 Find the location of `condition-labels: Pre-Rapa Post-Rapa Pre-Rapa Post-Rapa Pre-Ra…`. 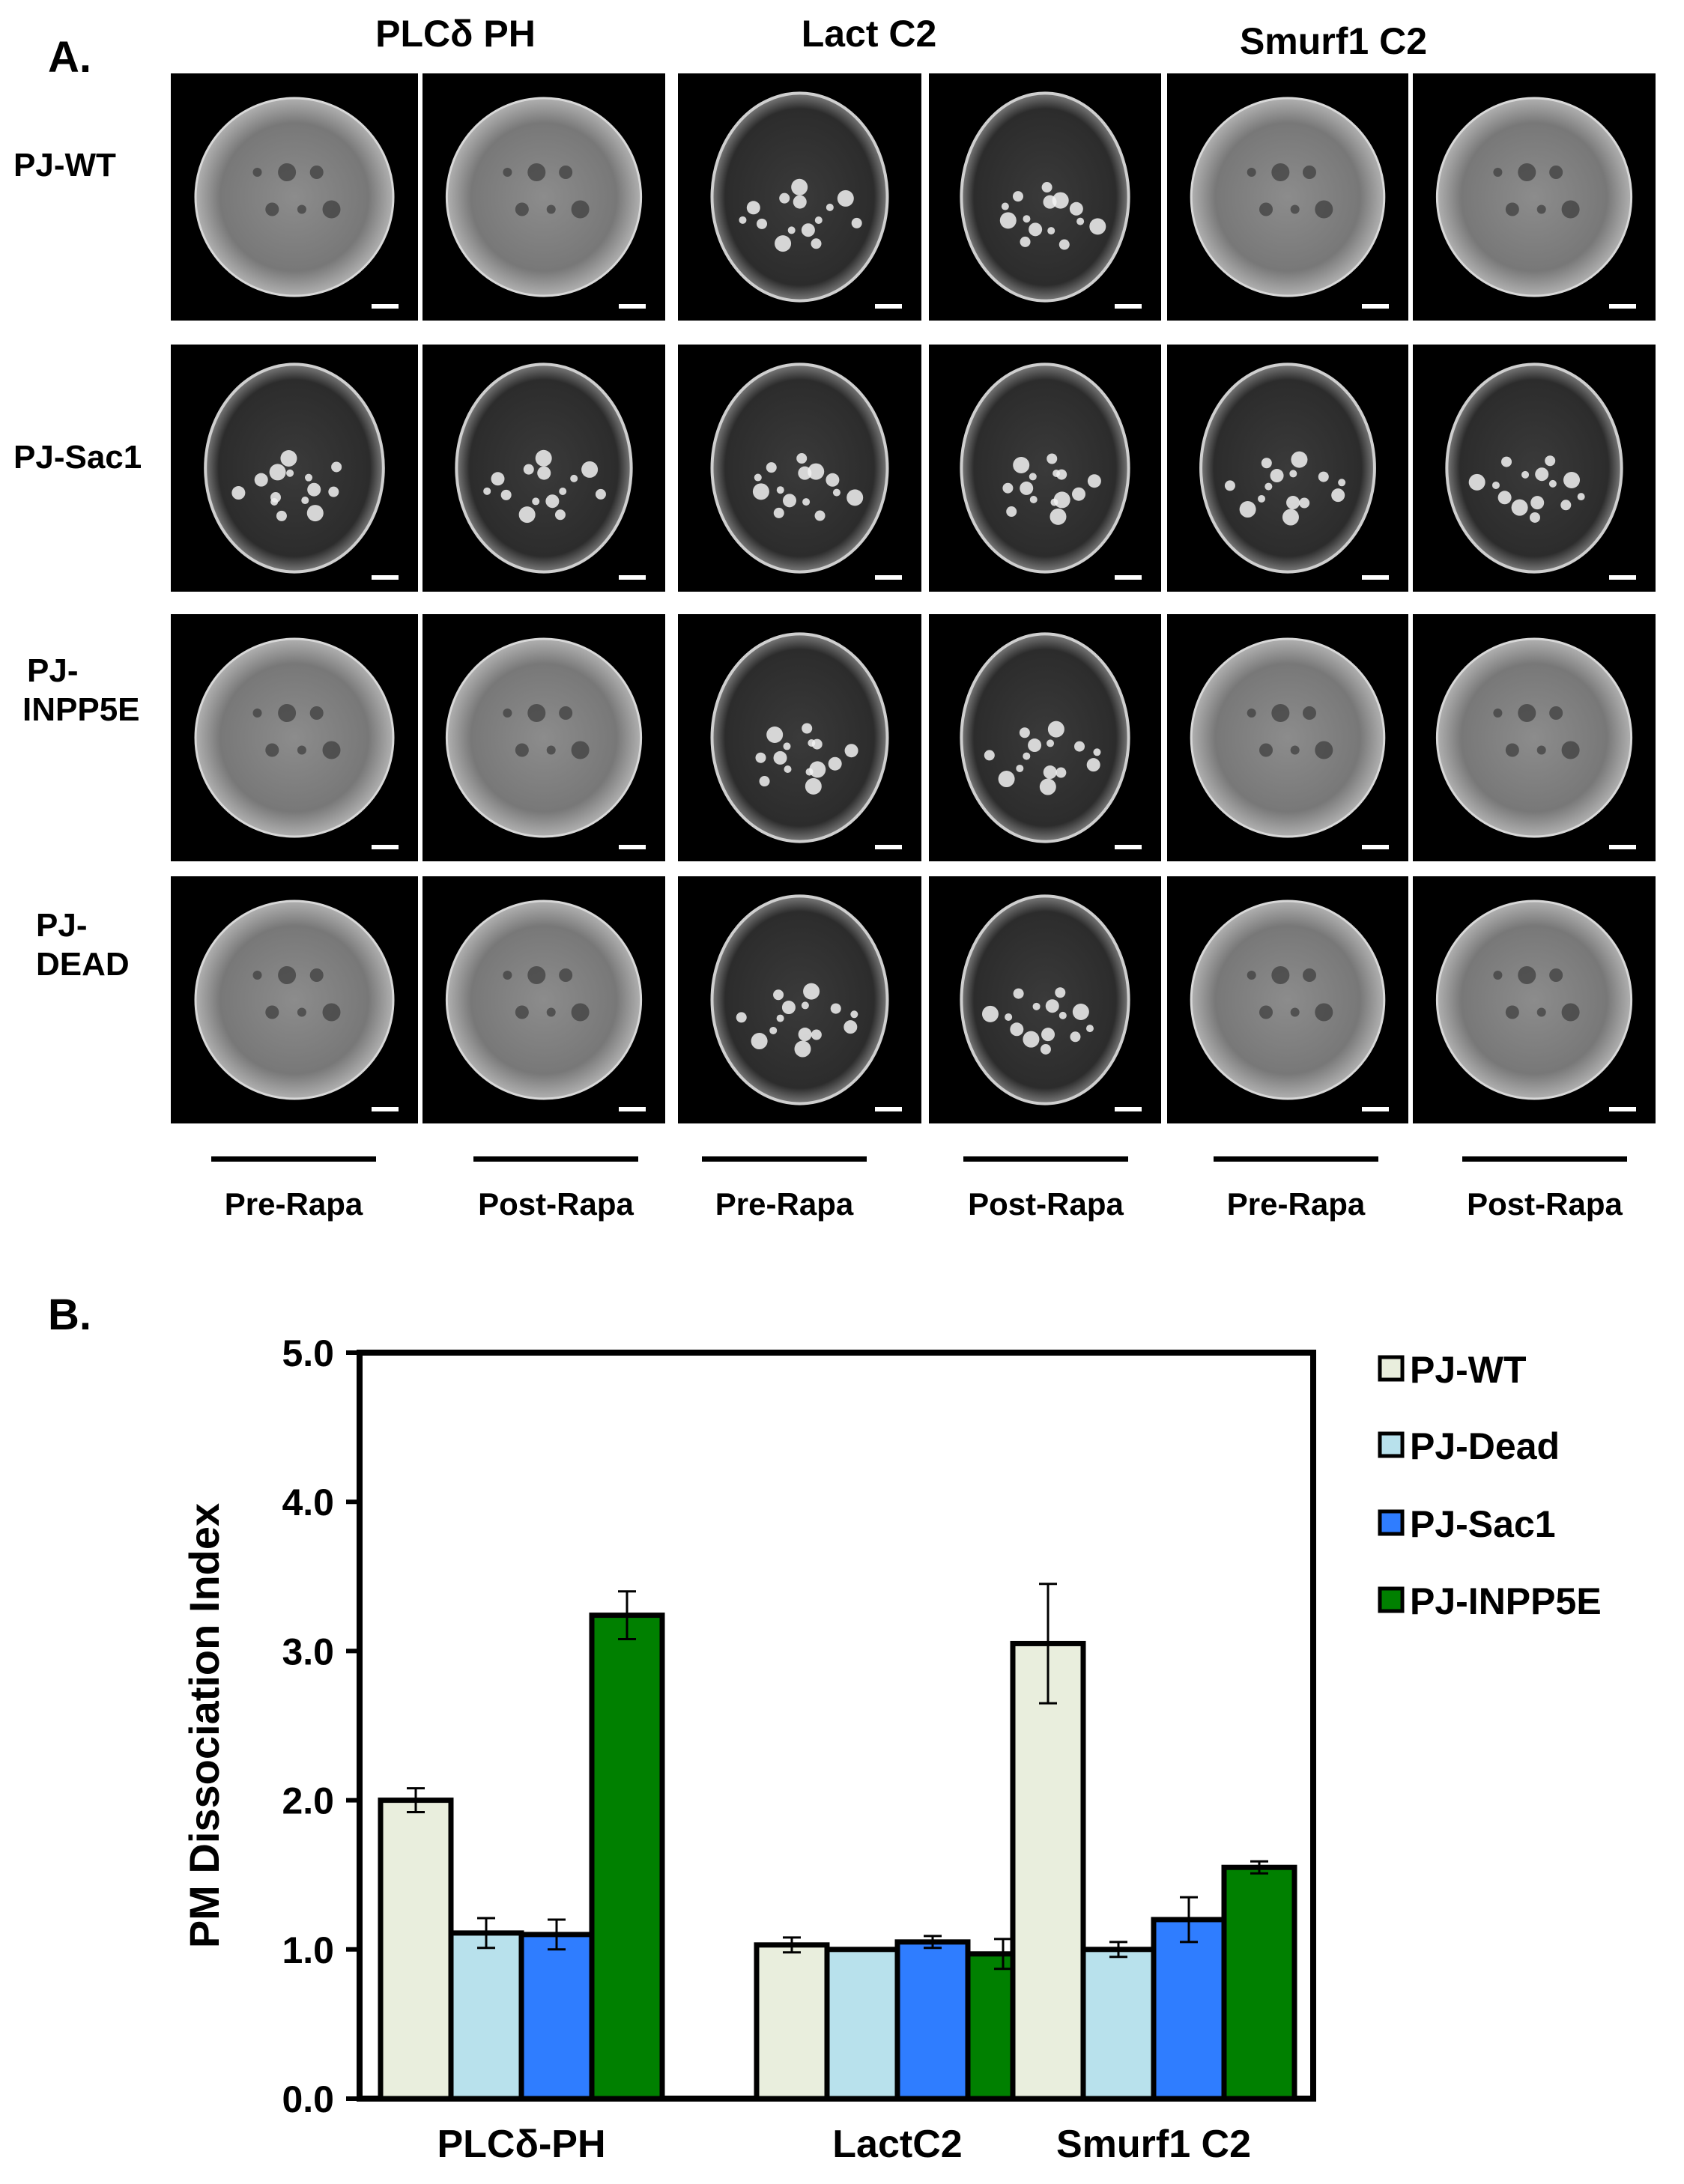

condition-labels: Pre-Rapa Post-Rapa Pre-Rapa Post-Rapa Pre-Ra… is located at coordinates (919, 1189).